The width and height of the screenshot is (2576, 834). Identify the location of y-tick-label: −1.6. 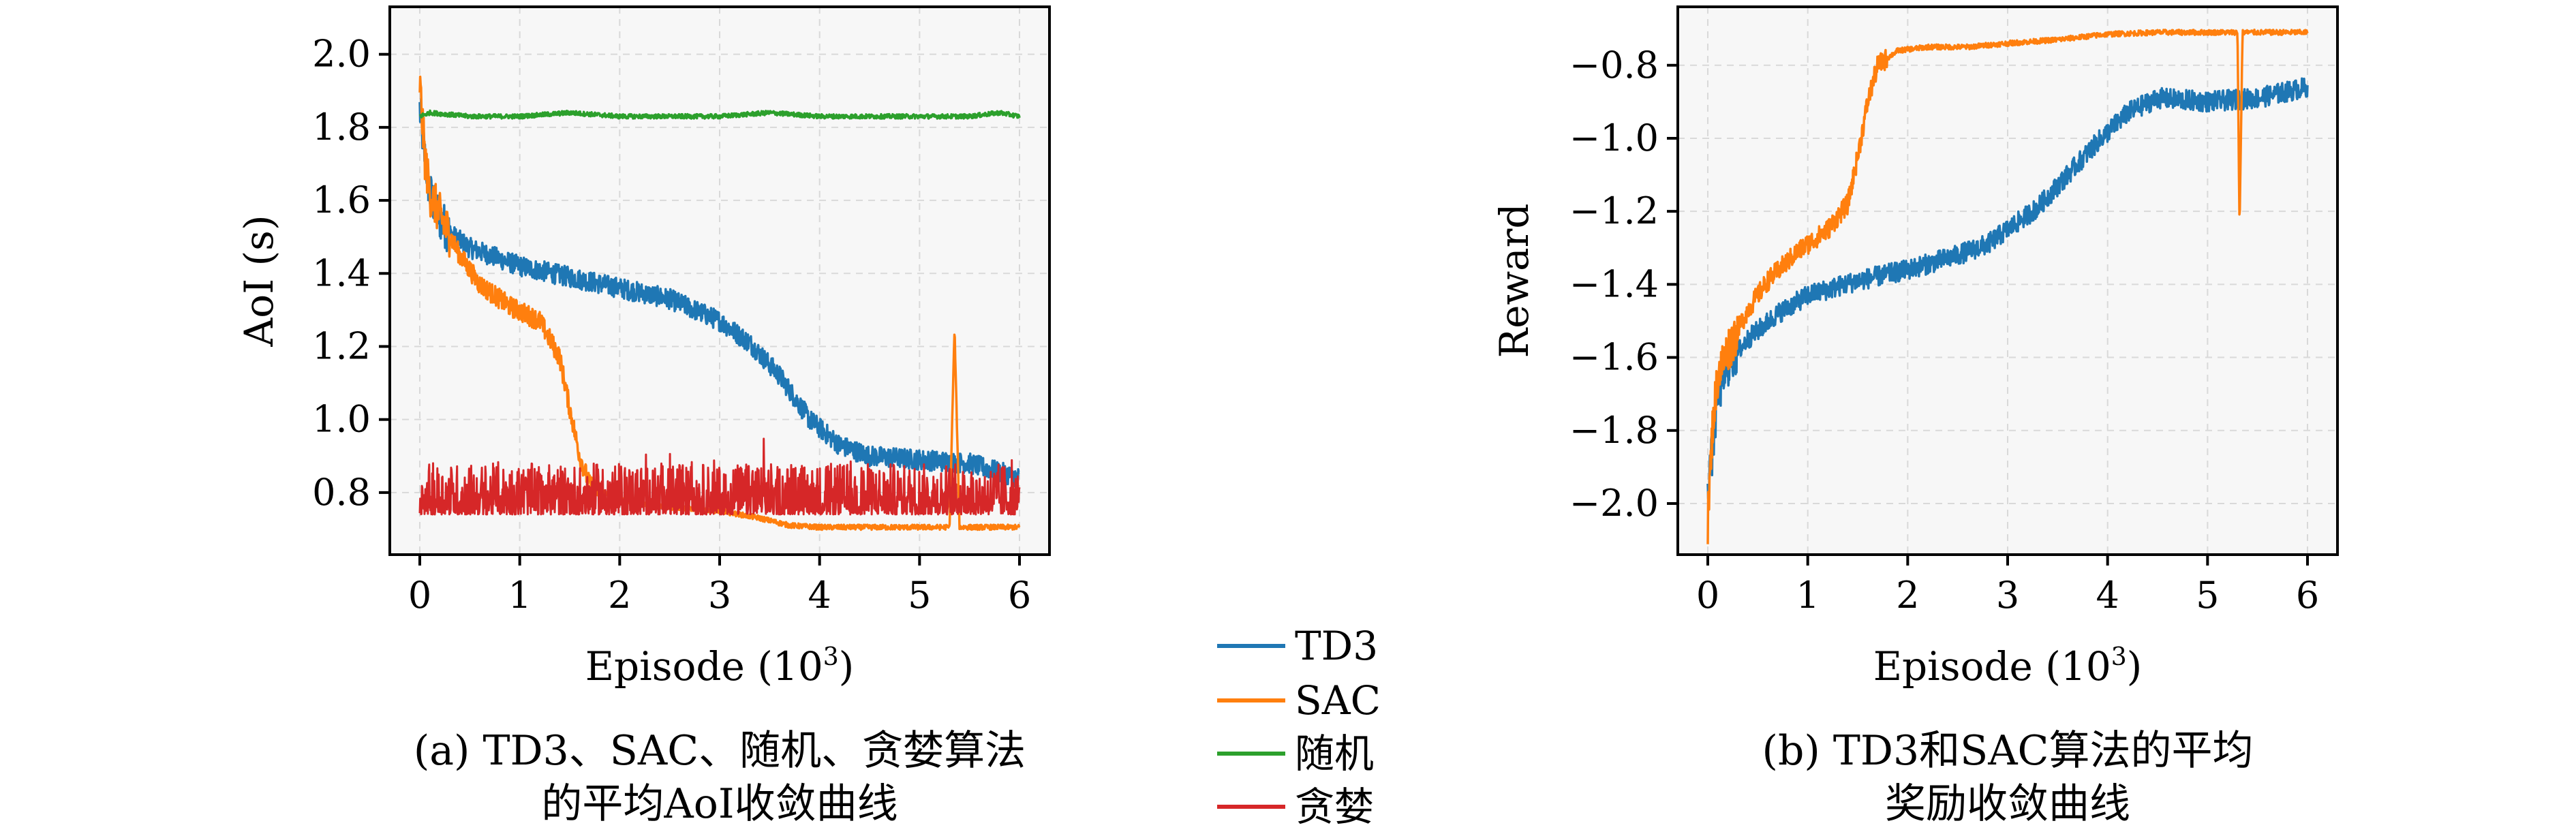
(1614, 357).